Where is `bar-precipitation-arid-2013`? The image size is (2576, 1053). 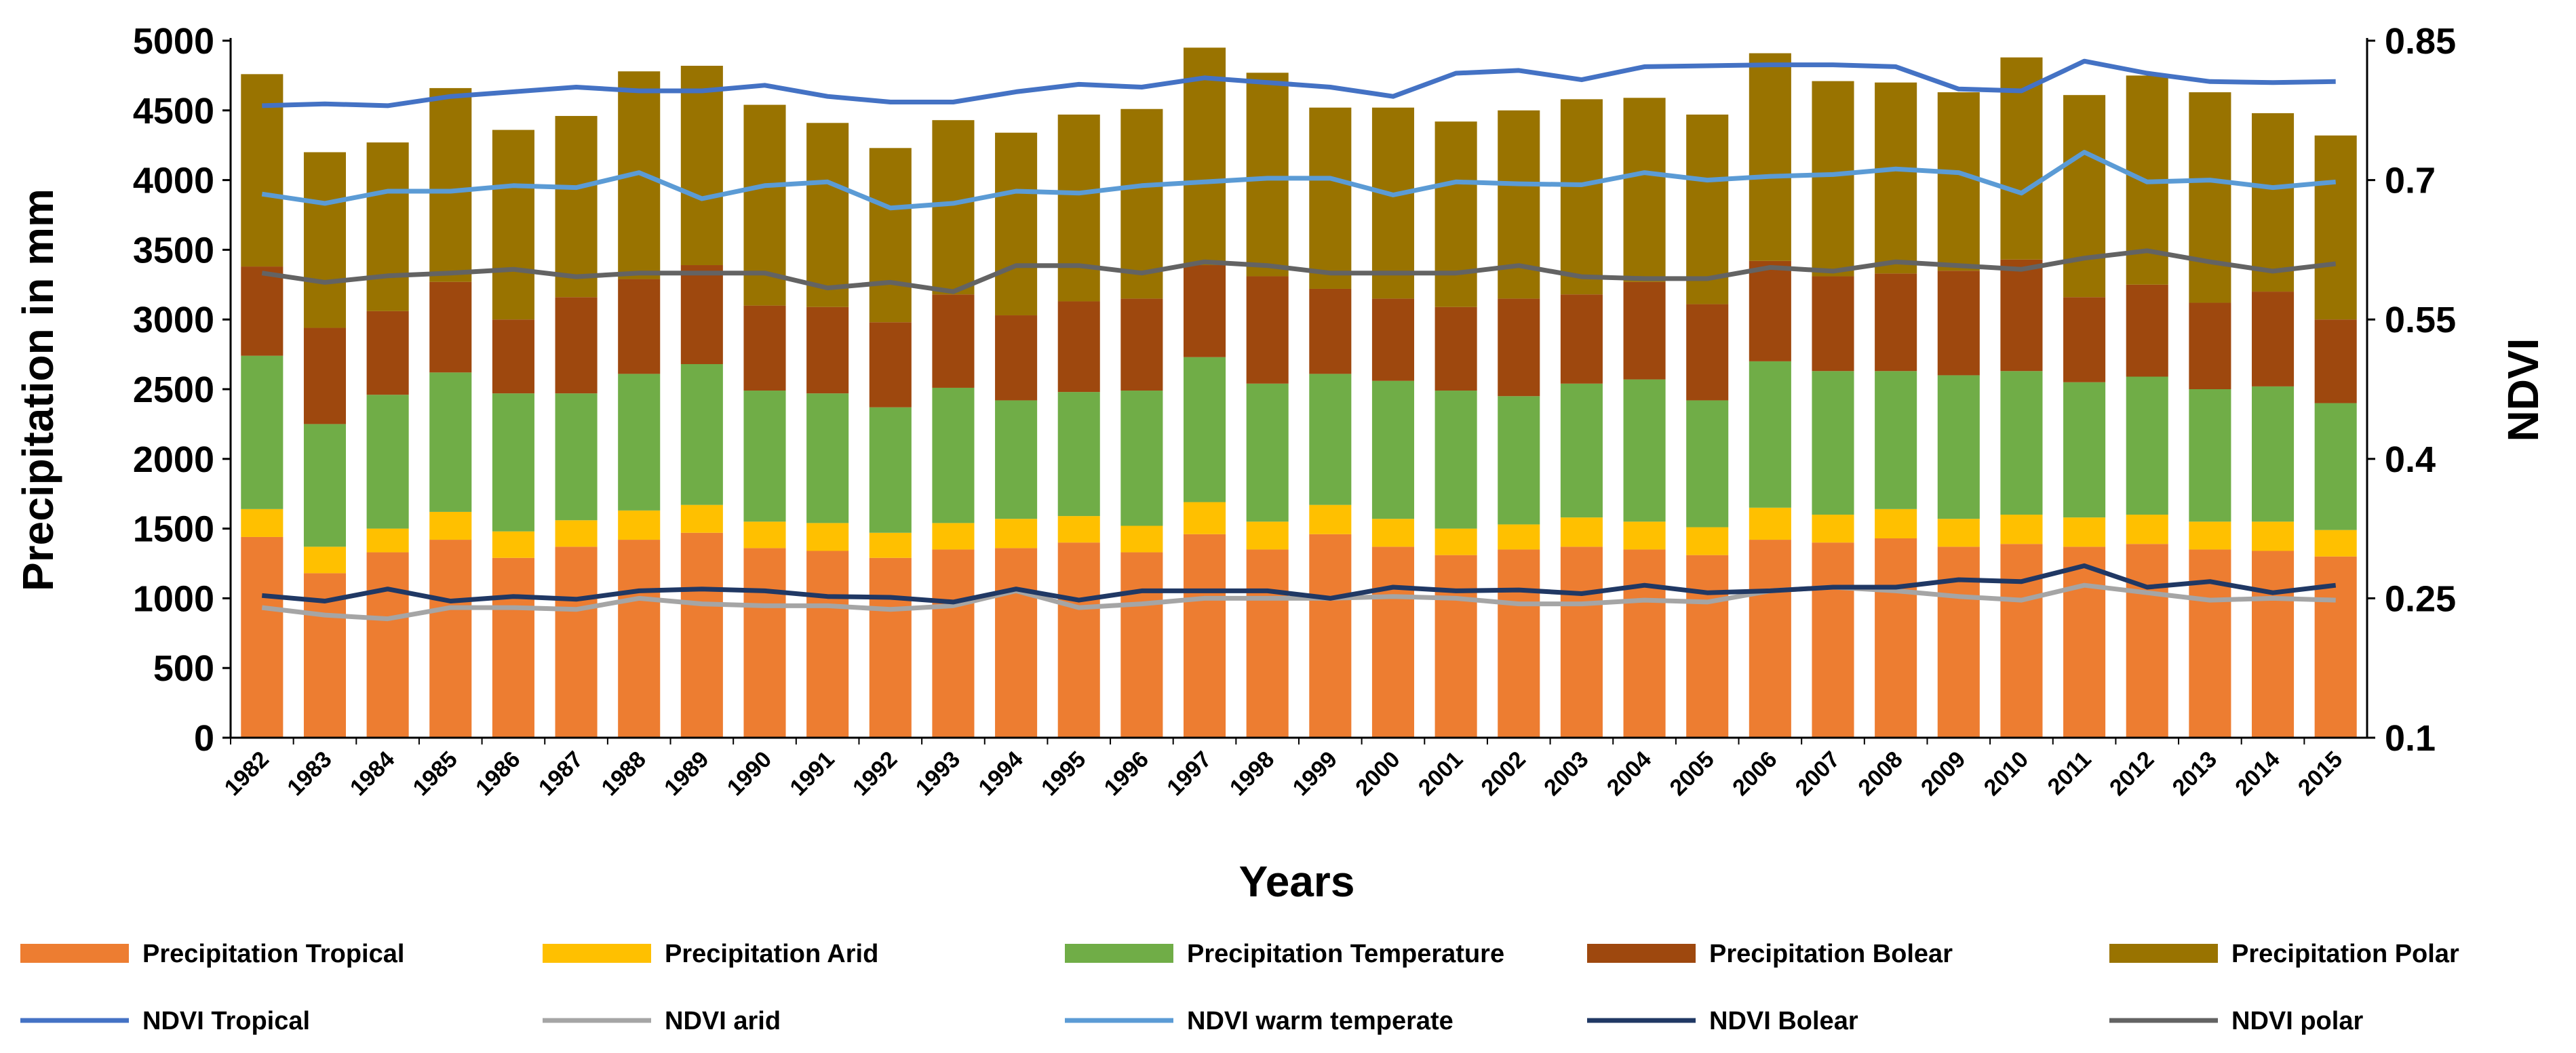
bar-precipitation-arid-2013 is located at coordinates (2210, 535).